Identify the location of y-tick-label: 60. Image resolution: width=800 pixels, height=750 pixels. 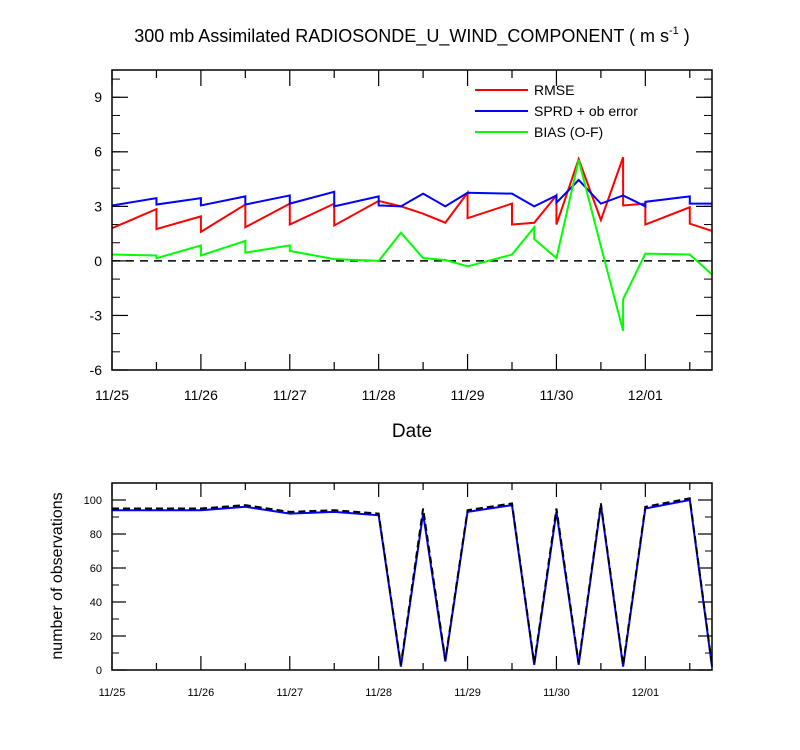
(96, 569).